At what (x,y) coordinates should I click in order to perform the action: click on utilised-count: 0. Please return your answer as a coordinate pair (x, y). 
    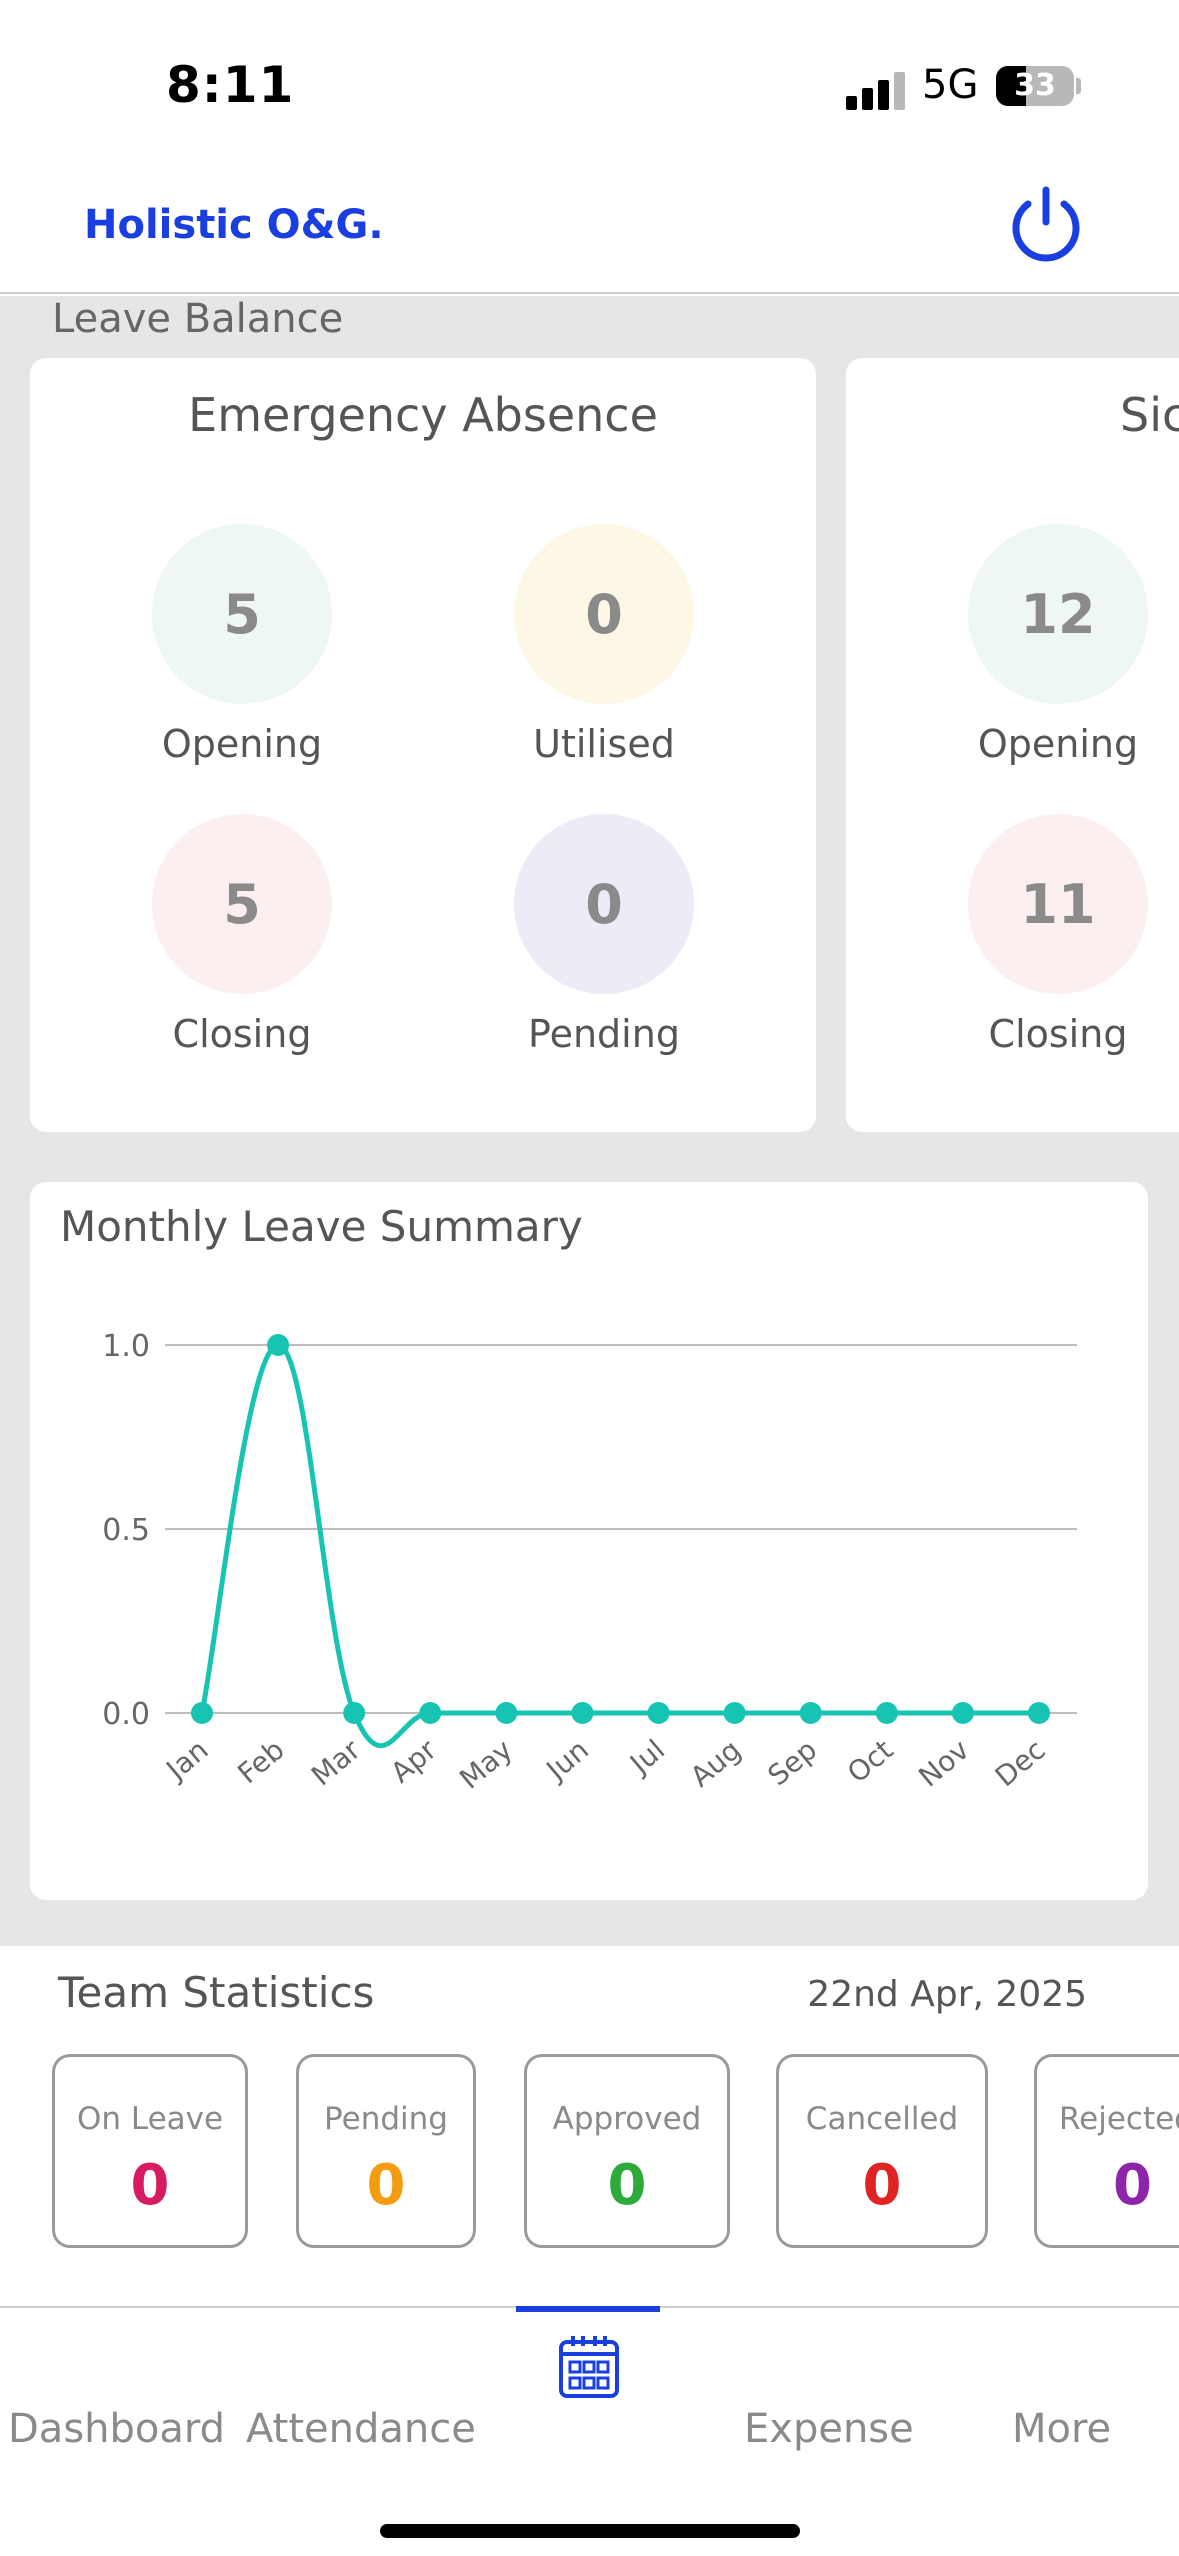
    Looking at the image, I should click on (604, 614).